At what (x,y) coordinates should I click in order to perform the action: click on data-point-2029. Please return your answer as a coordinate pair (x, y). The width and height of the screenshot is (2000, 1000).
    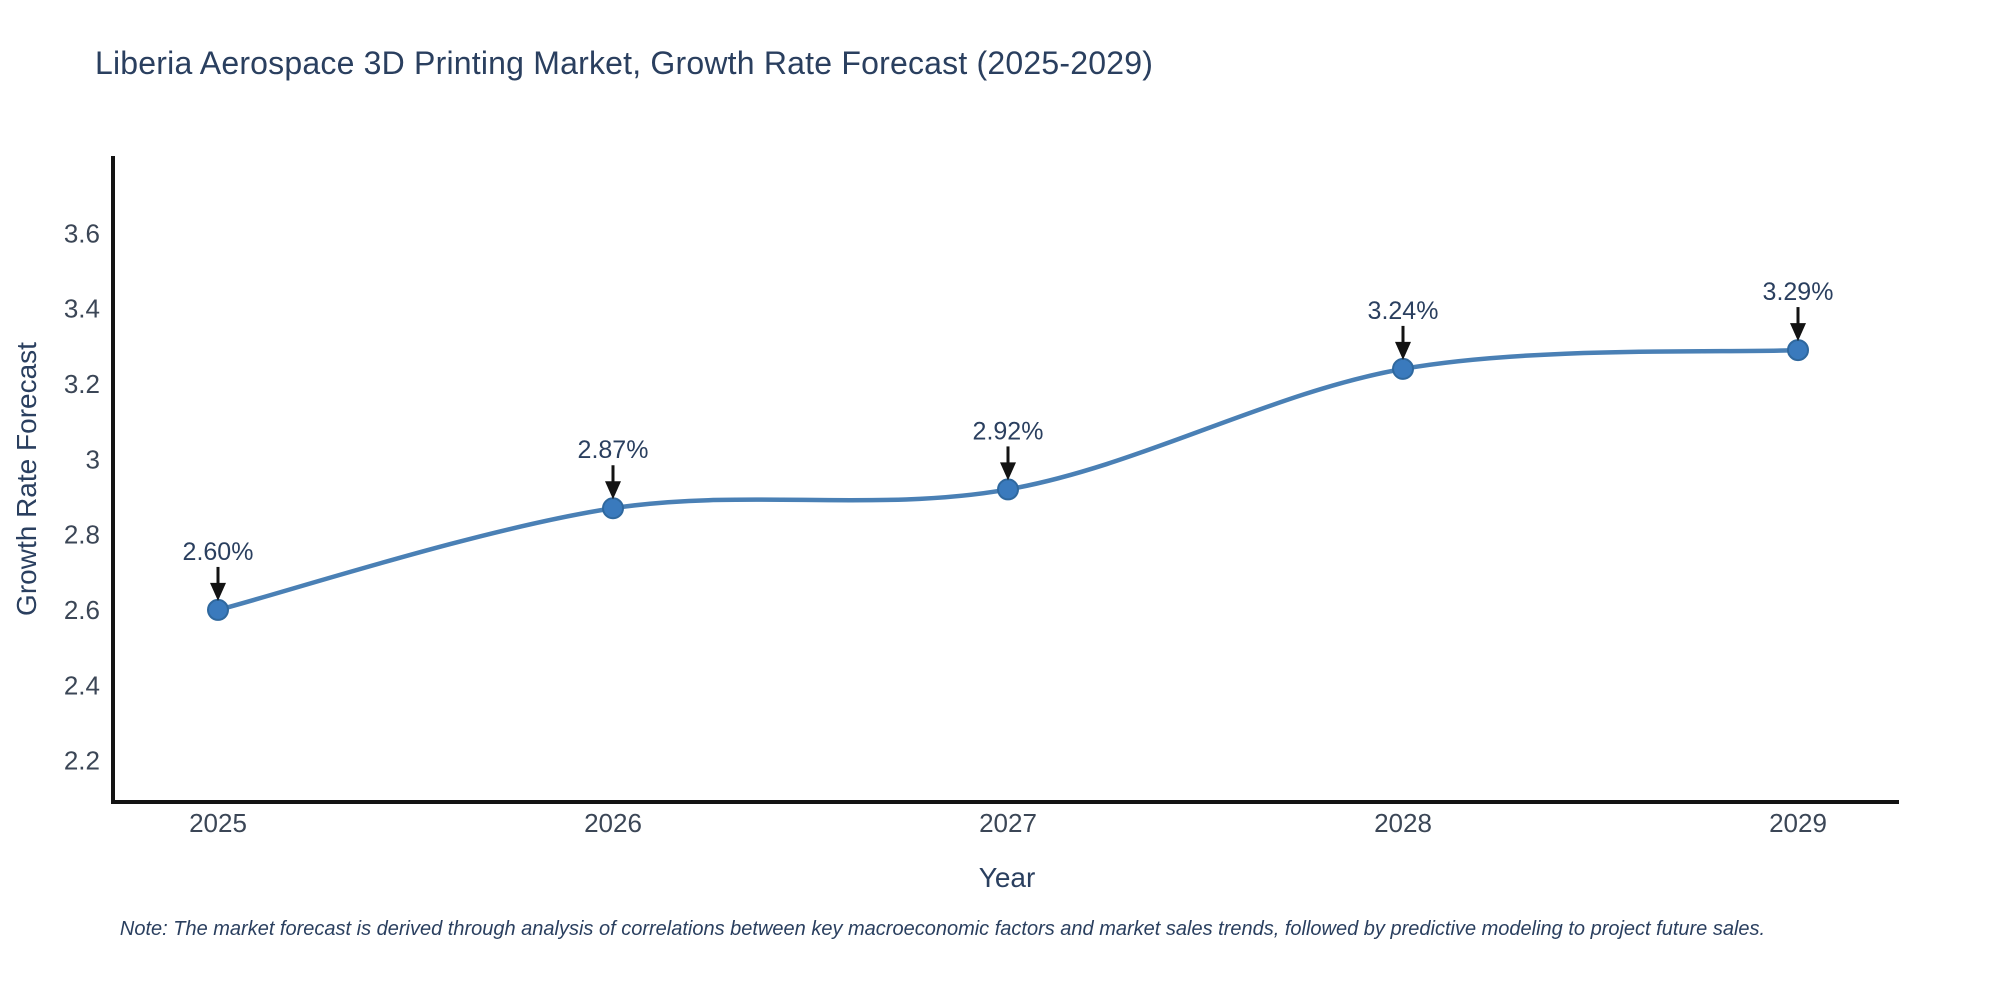
    Looking at the image, I should click on (1798, 350).